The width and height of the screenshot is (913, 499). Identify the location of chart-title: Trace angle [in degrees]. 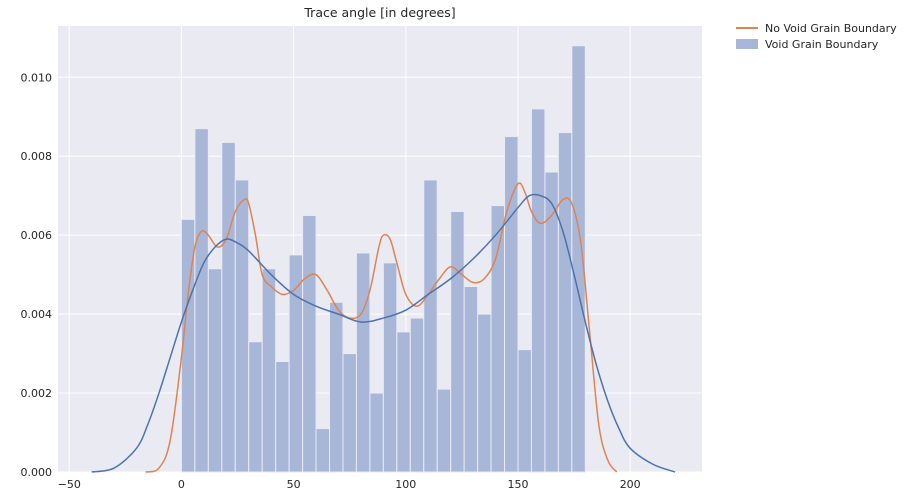
(379, 12).